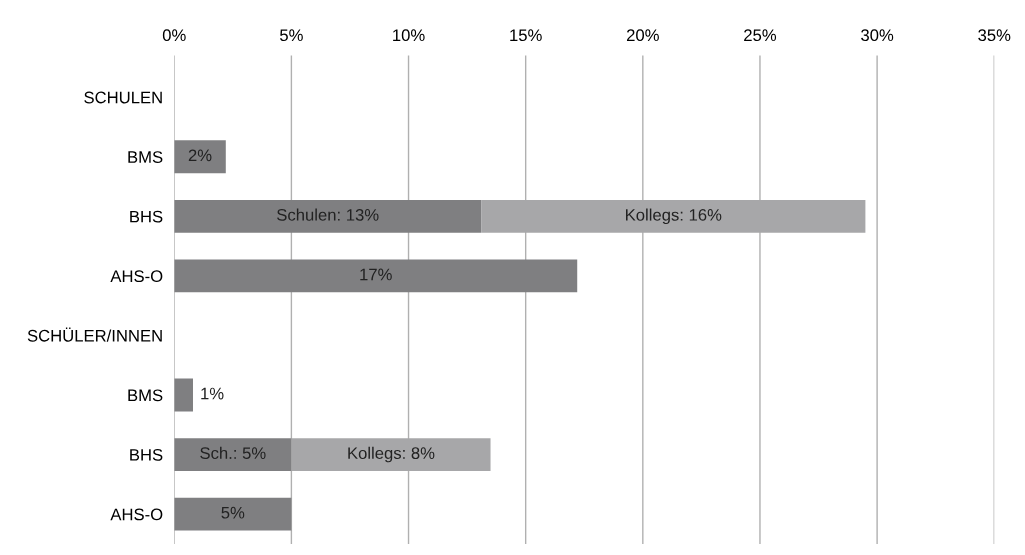 This screenshot has height=555, width=1025. What do you see at coordinates (526, 35) in the screenshot?
I see `x-tick-label: 15%` at bounding box center [526, 35].